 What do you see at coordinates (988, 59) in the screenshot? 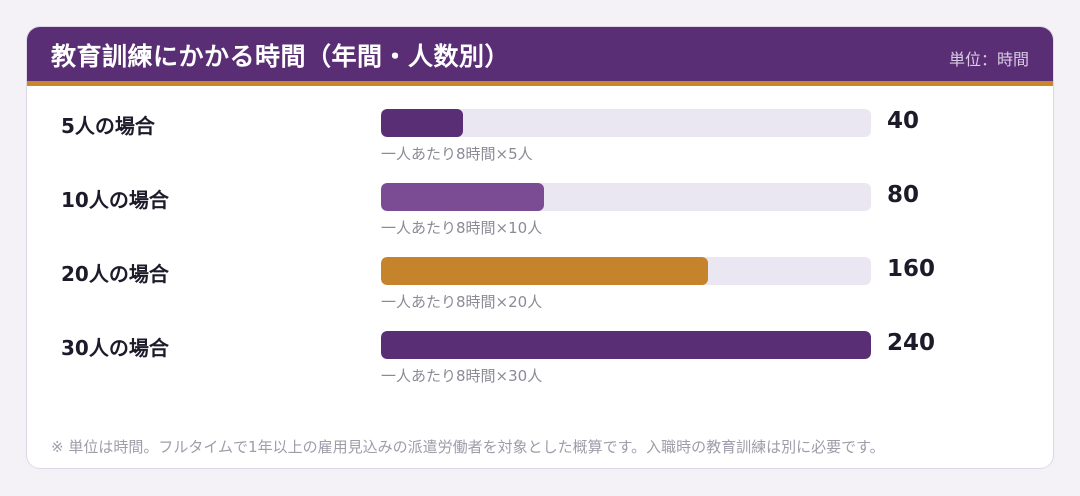
I see `unit-label: 単位：時間` at bounding box center [988, 59].